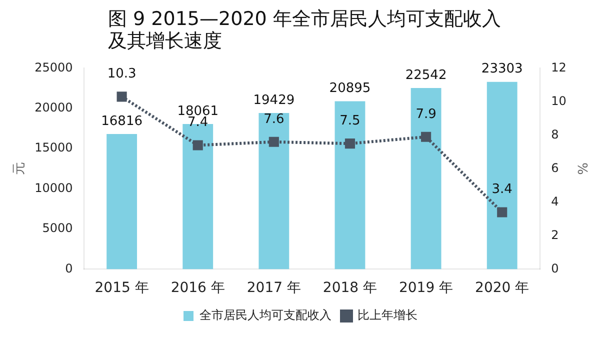  I want to click on y-axis-title: 元, so click(20, 169).